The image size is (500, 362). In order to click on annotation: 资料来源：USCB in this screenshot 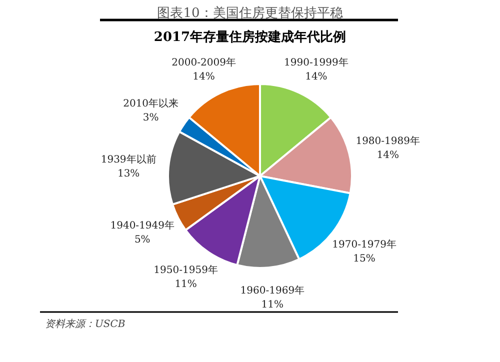, I will do `click(85, 324)`.